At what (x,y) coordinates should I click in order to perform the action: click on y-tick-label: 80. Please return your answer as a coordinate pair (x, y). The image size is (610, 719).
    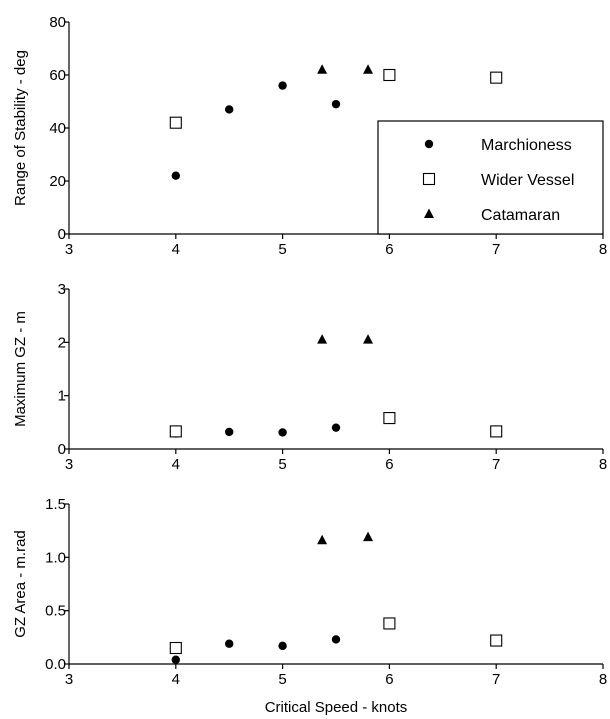
    Looking at the image, I should click on (57, 22).